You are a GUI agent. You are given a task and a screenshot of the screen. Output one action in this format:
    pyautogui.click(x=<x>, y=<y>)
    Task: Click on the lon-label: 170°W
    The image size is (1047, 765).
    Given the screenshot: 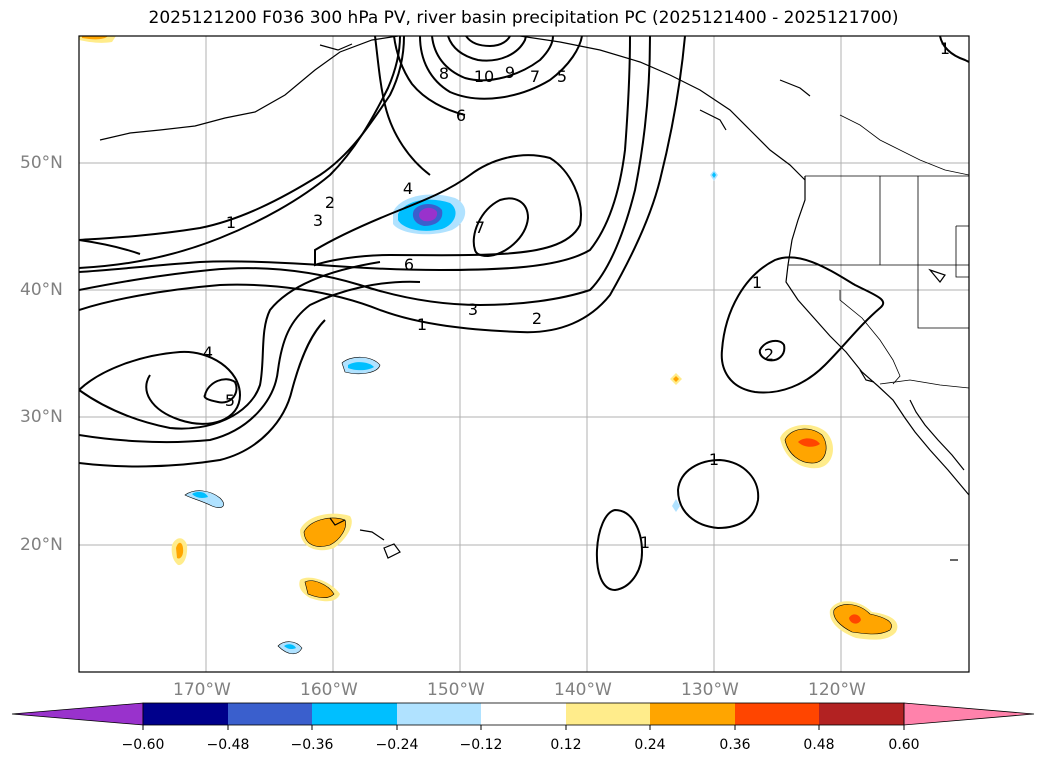 What is the action you would take?
    pyautogui.click(x=202, y=690)
    